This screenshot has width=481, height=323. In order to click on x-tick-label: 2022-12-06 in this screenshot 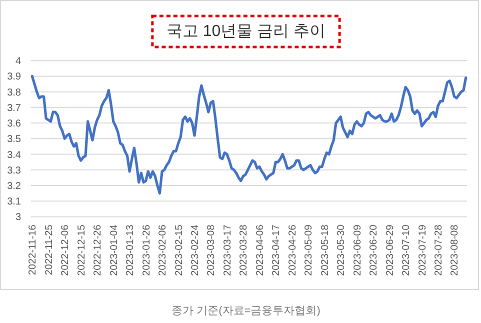, I will do `click(66, 250)`.